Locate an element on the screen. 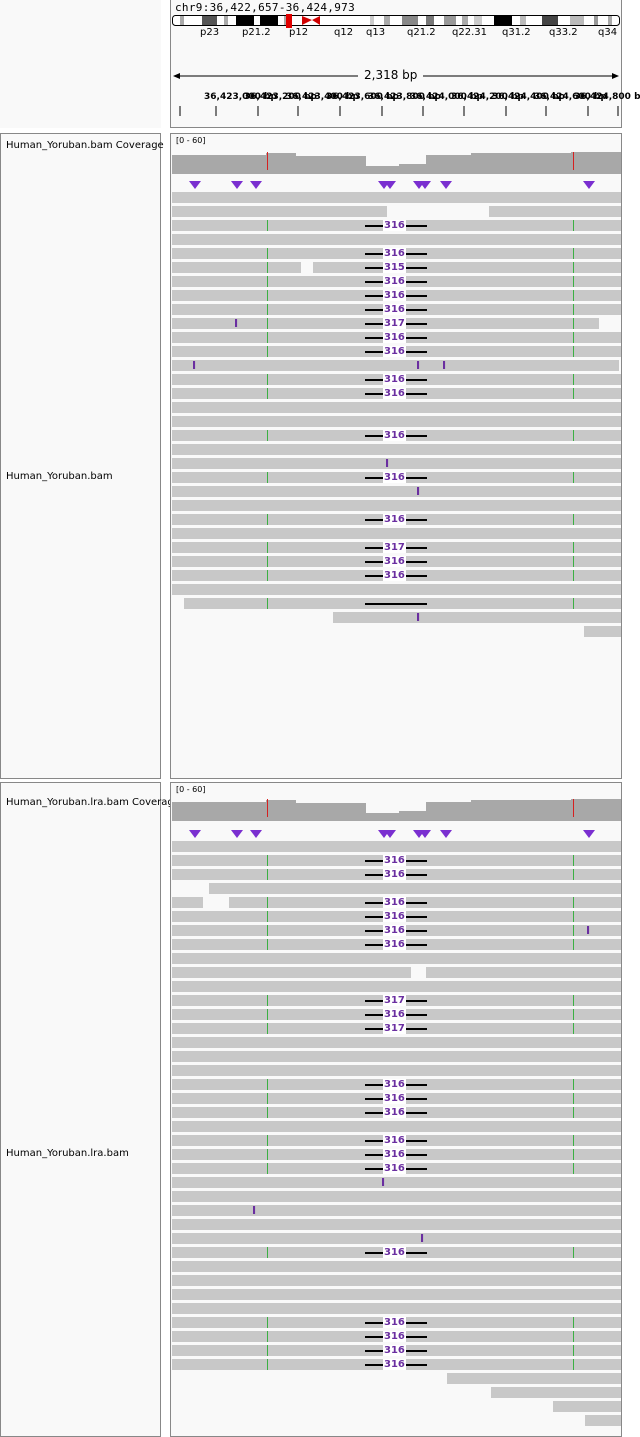  ruler-tick-label: 36,423,600 bp is located at coordinates (362, 97).